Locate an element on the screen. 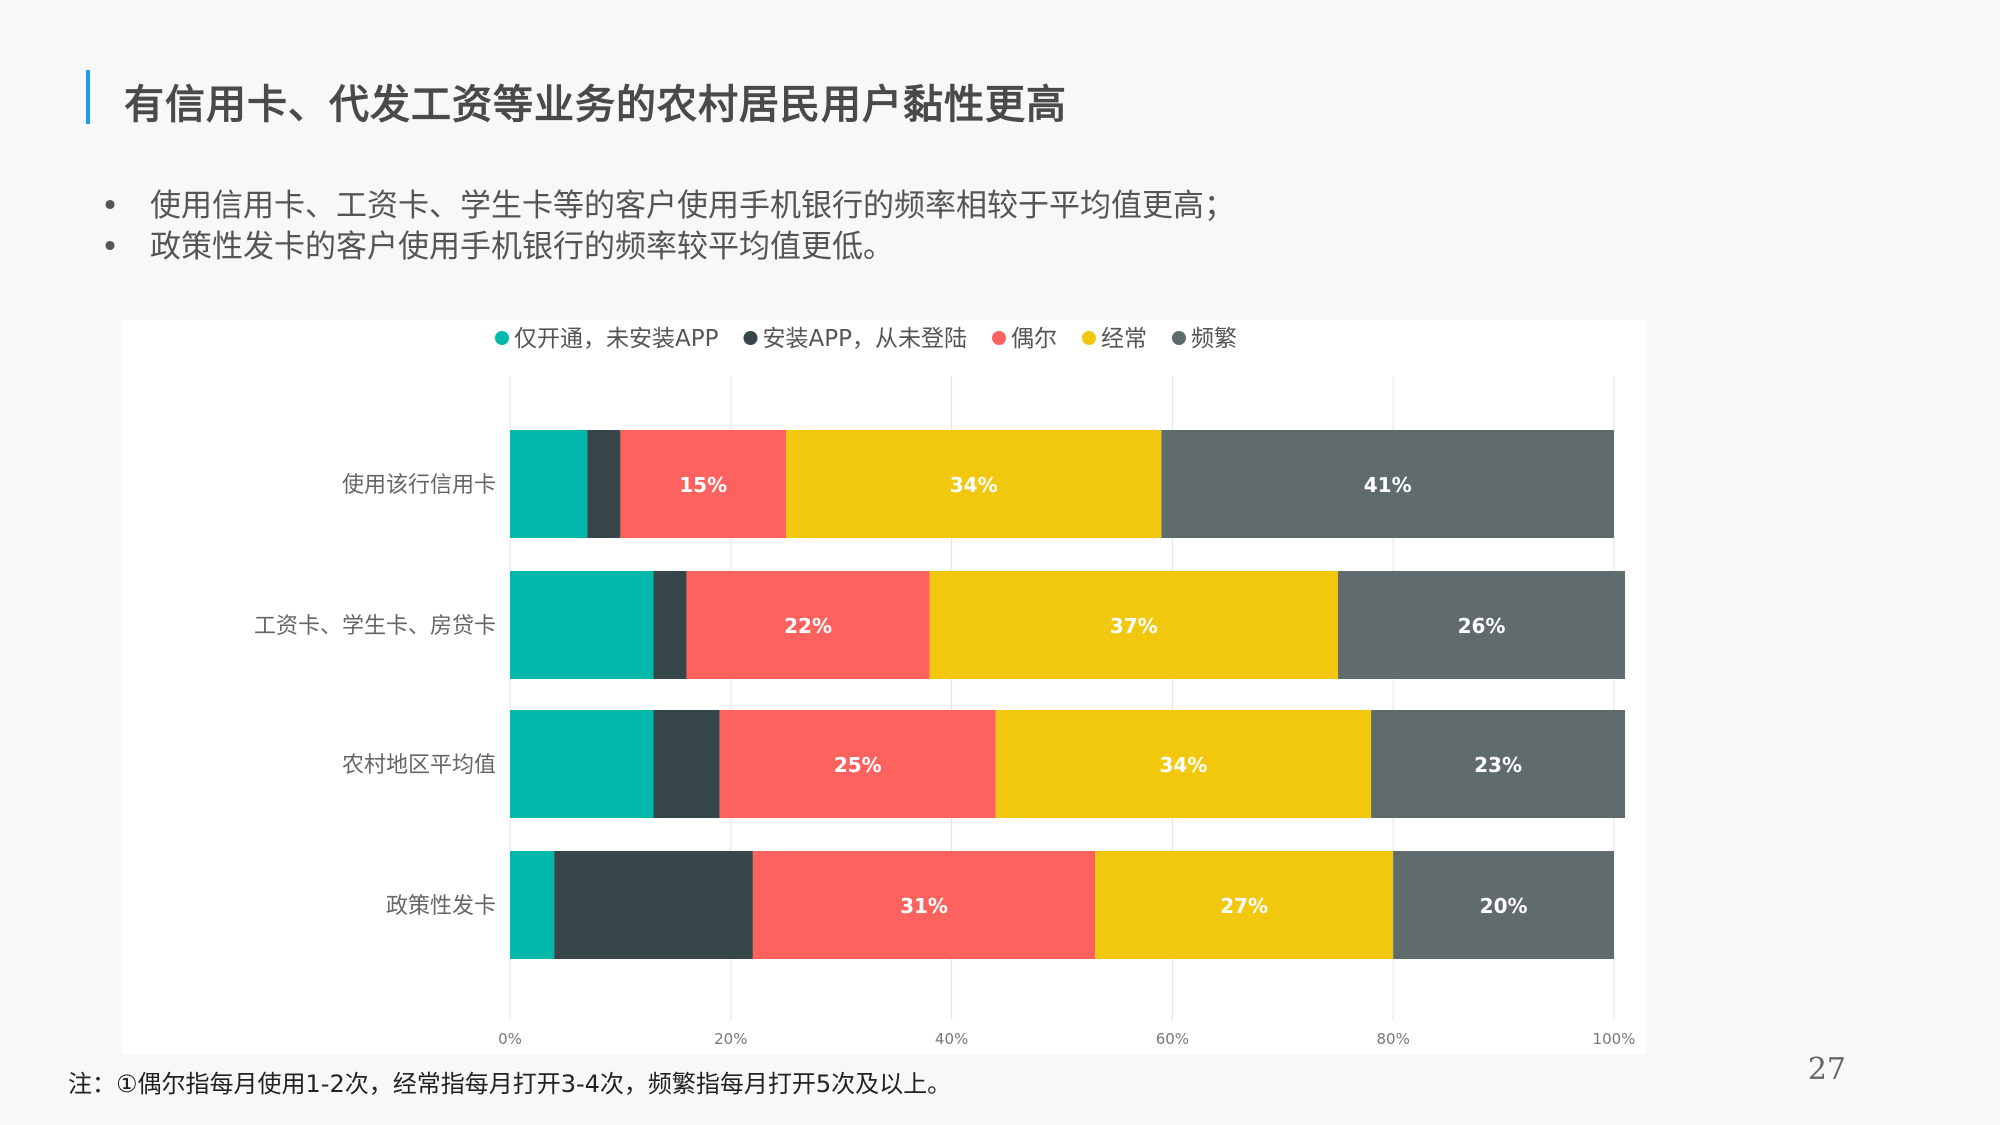  footnote: 注：①偶尔指每月使用1-2次，经常指每月打开3-4次，频繁指每月打开5次及以上。 is located at coordinates (510, 1084).